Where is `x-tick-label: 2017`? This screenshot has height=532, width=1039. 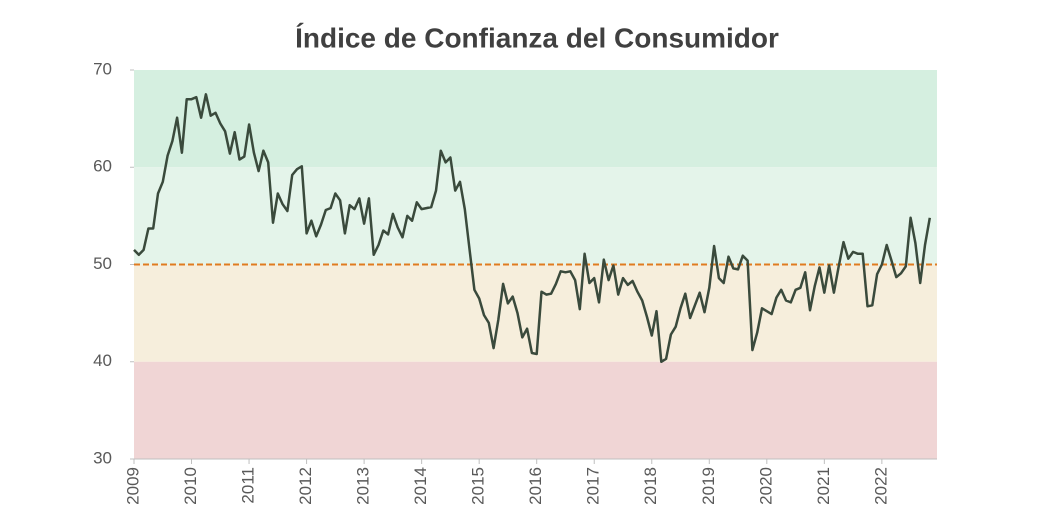 x-tick-label: 2017 is located at coordinates (593, 486).